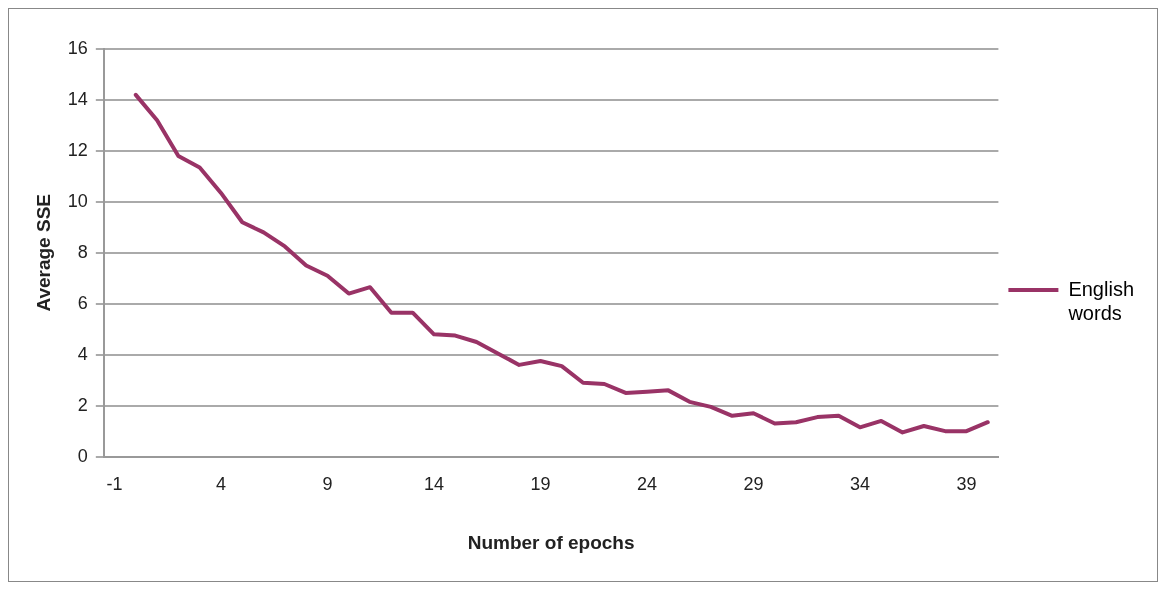  Describe the element at coordinates (82, 404) in the screenshot. I see `y-tick-label: 2` at that location.